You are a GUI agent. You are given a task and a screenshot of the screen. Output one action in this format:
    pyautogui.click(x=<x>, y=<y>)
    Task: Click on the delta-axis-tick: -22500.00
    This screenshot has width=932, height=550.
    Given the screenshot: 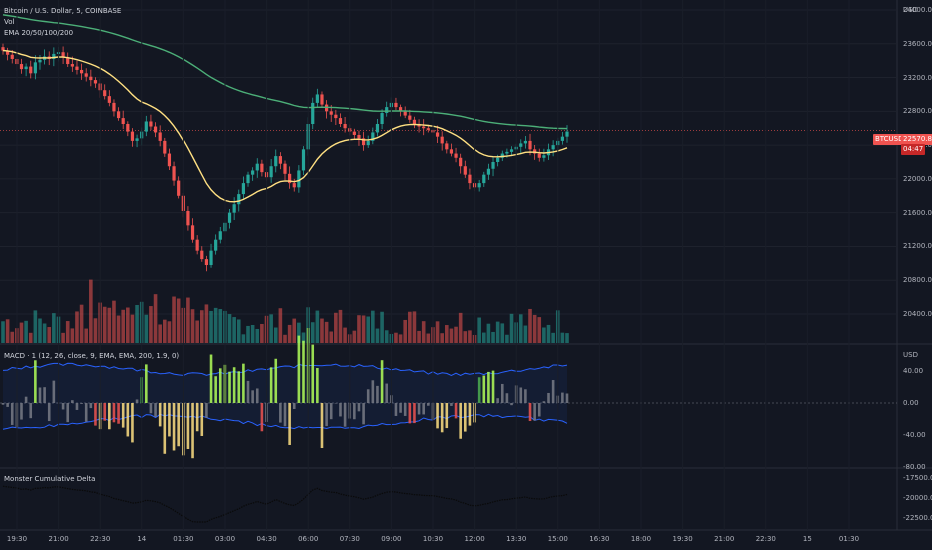 What is the action you would take?
    pyautogui.click(x=917, y=518)
    